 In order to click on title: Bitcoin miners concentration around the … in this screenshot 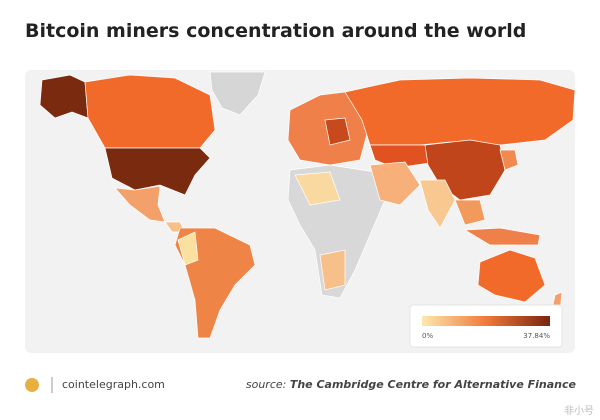, I will do `click(276, 31)`.